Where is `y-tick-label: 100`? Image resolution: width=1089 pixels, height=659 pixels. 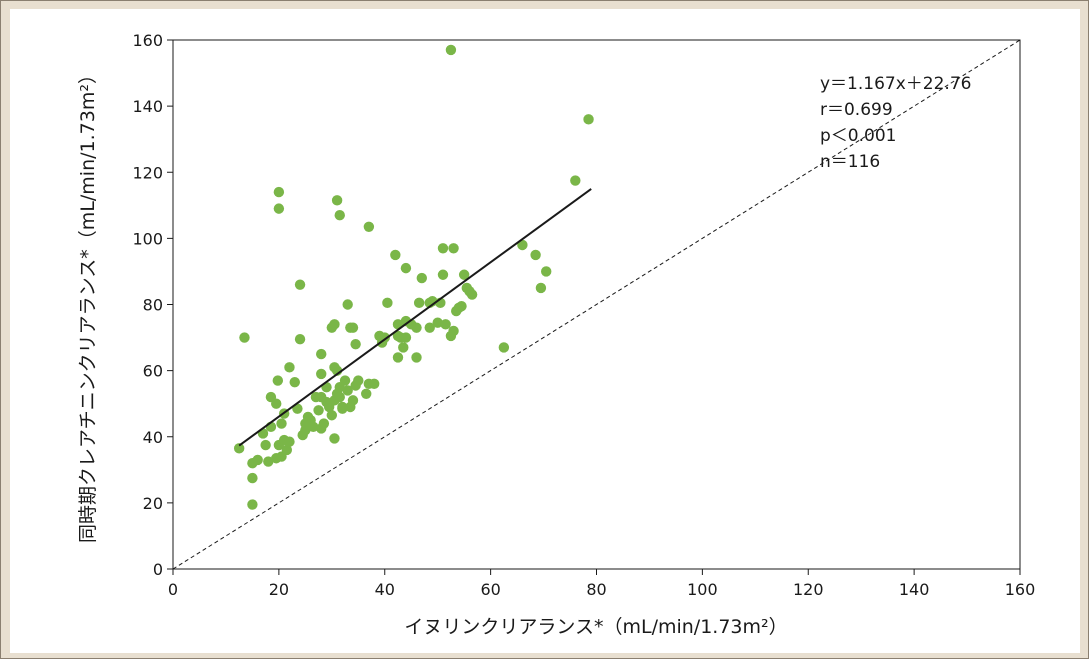 y-tick-label: 100 is located at coordinates (147, 238).